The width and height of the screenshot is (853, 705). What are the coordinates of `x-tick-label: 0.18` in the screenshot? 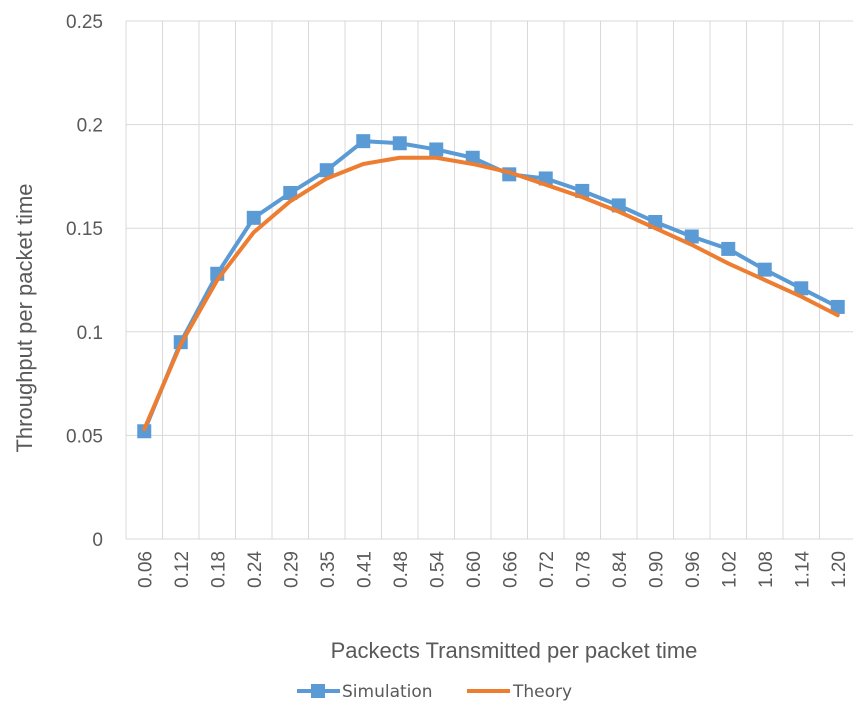 It's located at (218, 569).